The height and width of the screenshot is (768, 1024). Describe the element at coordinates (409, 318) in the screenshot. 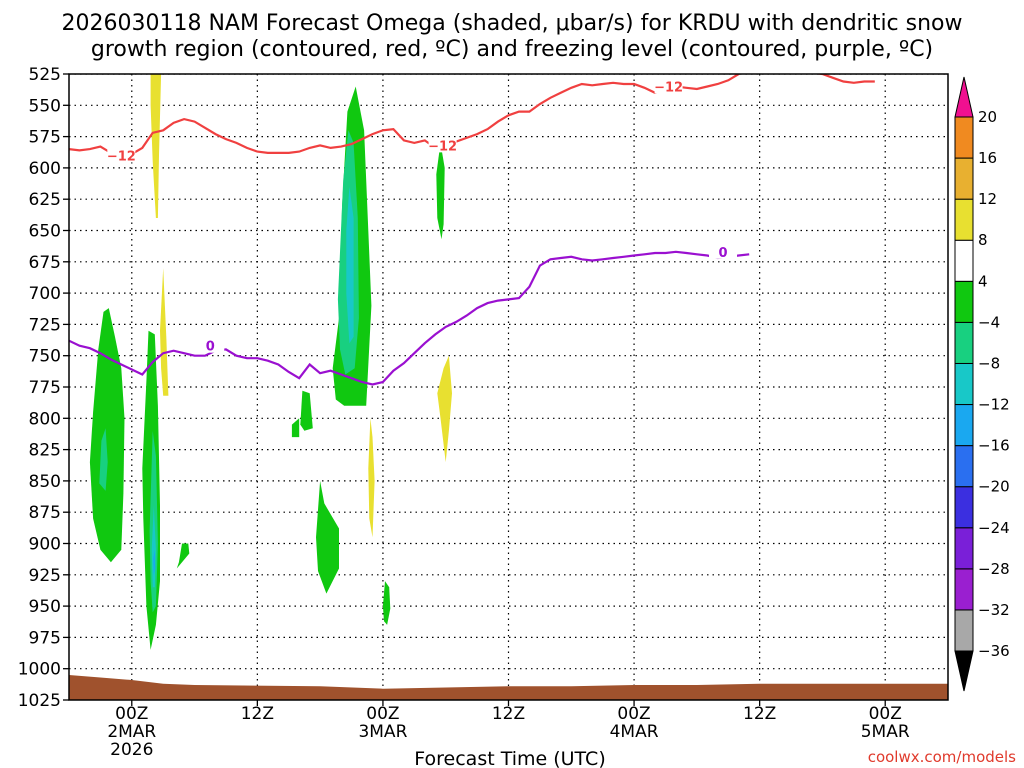

I see `freezing-level-line` at that location.